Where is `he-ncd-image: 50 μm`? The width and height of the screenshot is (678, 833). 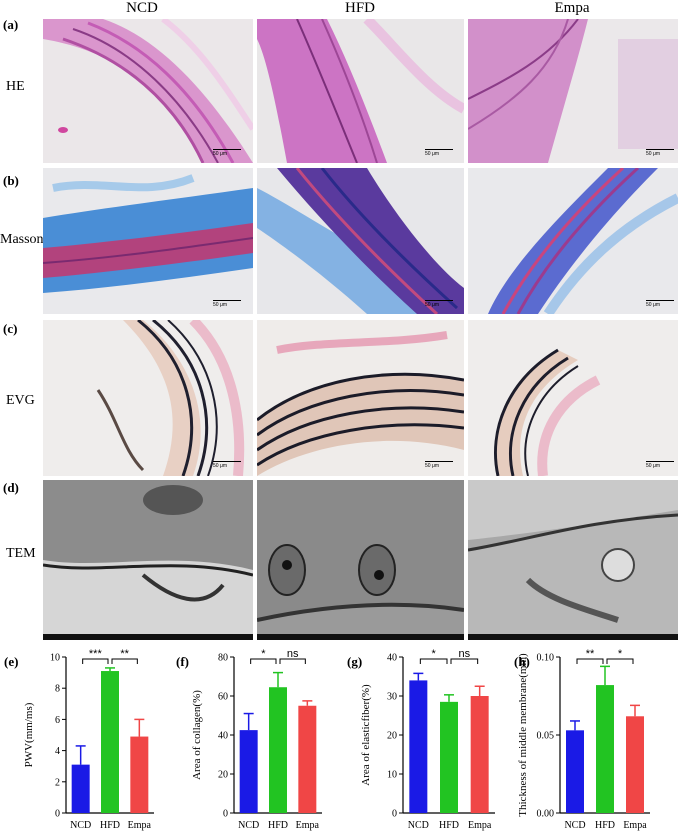 he-ncd-image: 50 μm is located at coordinates (148, 91).